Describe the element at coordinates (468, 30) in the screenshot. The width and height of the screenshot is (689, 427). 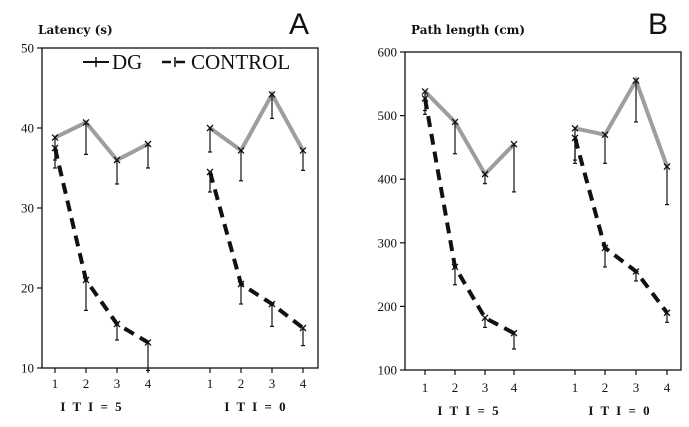
I see `panel-b-ylabel: Path length (cm)` at that location.